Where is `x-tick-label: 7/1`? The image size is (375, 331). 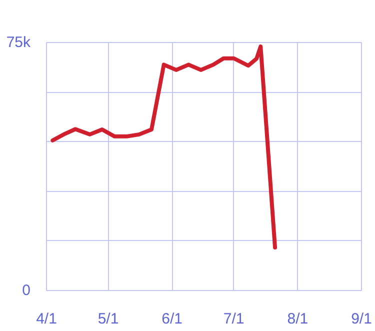
x-tick-label: 7/1 is located at coordinates (233, 319).